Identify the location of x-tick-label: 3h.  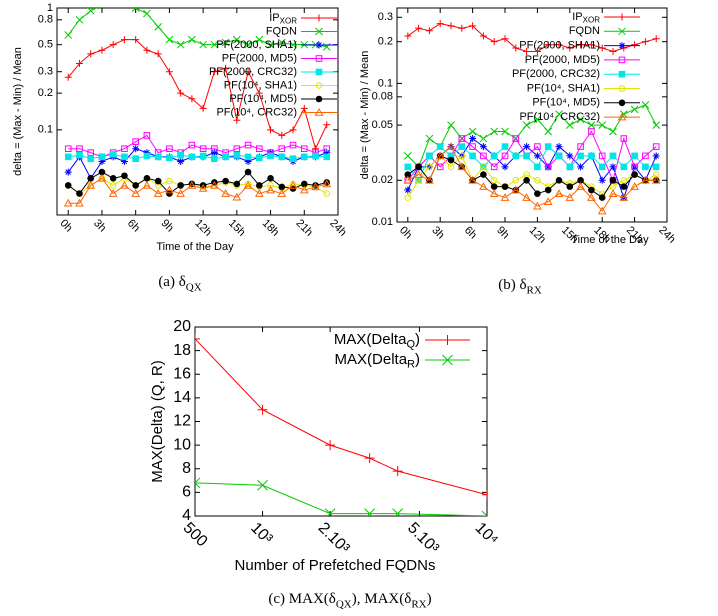
(437, 232).